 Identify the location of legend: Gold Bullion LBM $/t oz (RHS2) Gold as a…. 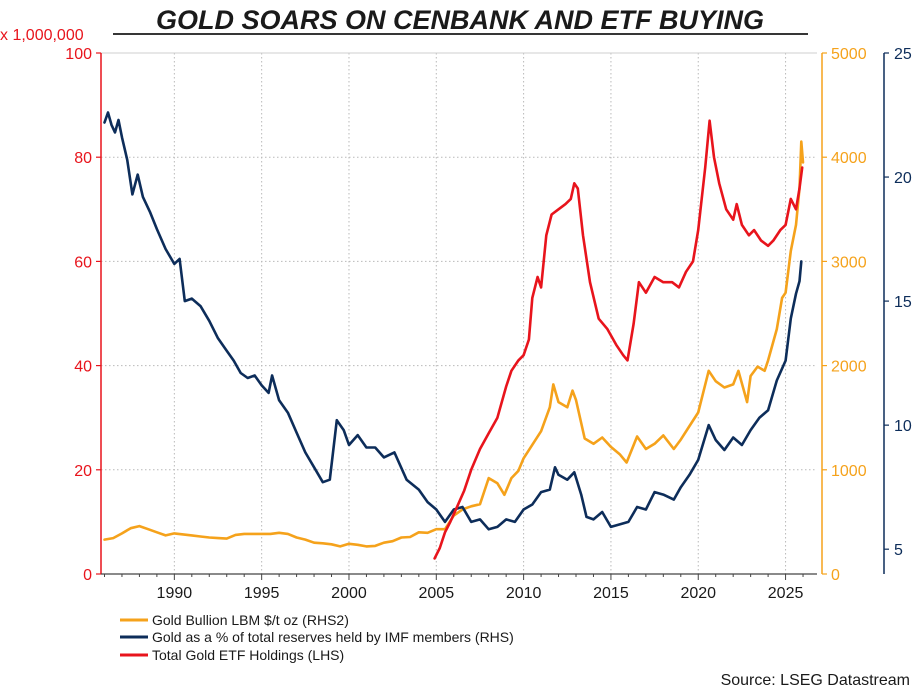
(317, 637).